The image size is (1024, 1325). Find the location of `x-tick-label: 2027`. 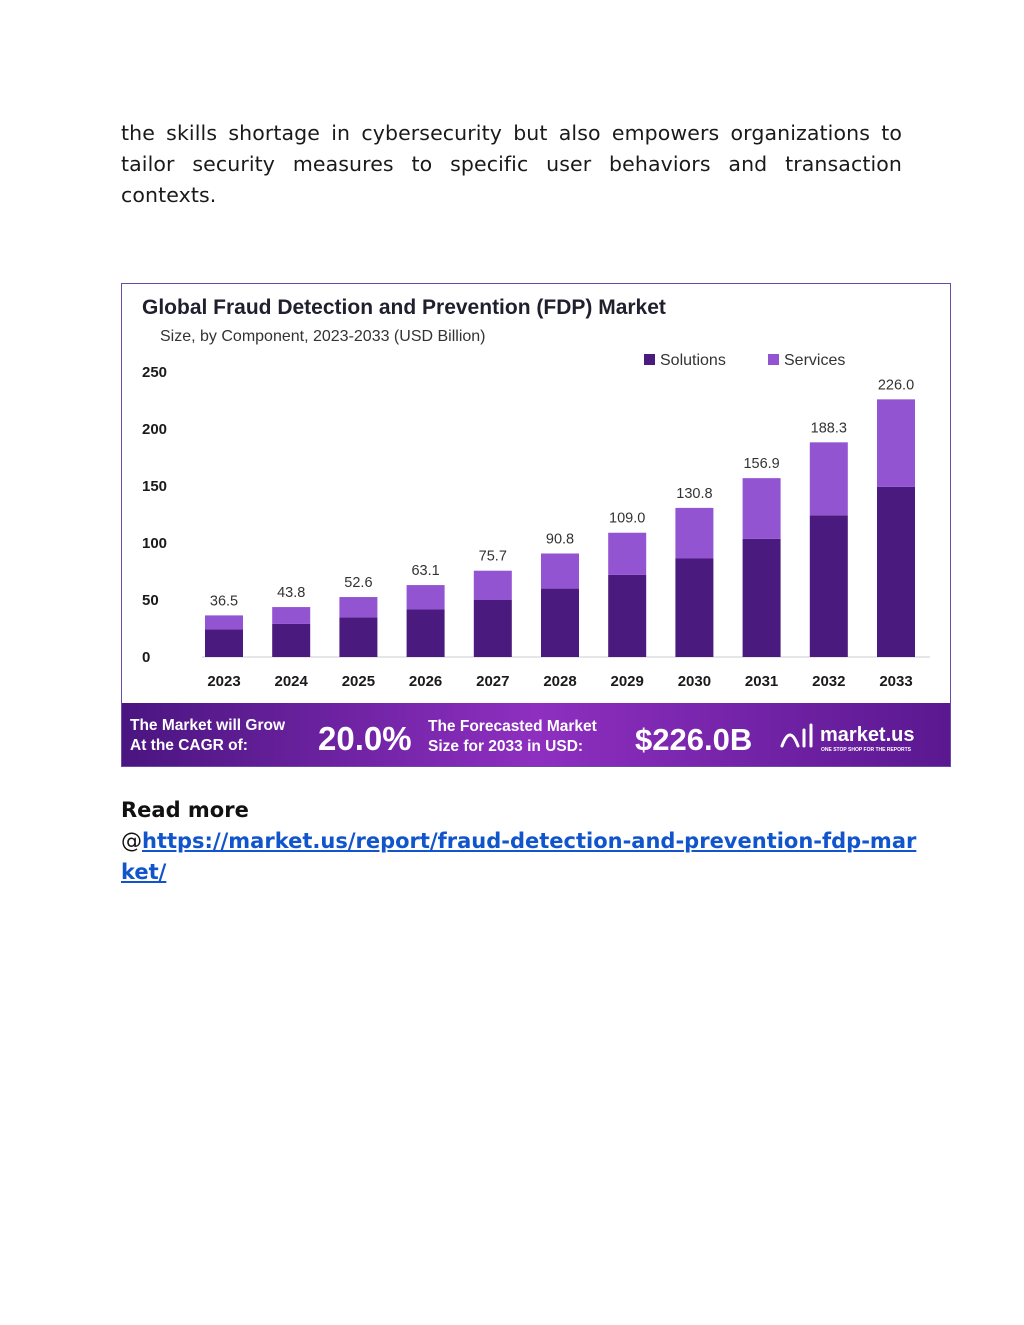

x-tick-label: 2027 is located at coordinates (492, 681).